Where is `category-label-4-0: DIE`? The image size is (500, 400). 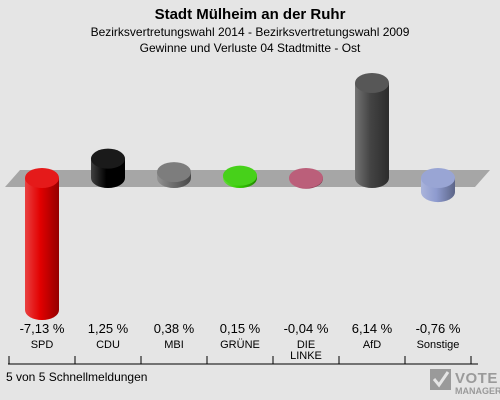
category-label-4-0: DIE is located at coordinates (306, 345).